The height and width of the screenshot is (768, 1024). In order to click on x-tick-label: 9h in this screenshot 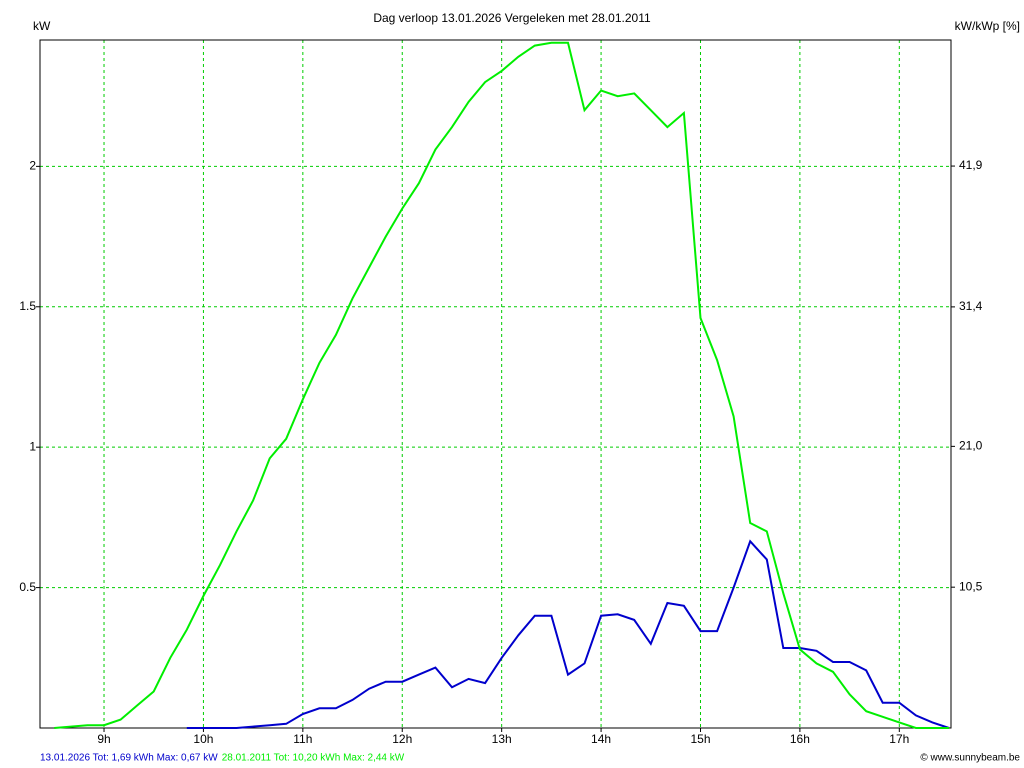, I will do `click(103, 739)`.